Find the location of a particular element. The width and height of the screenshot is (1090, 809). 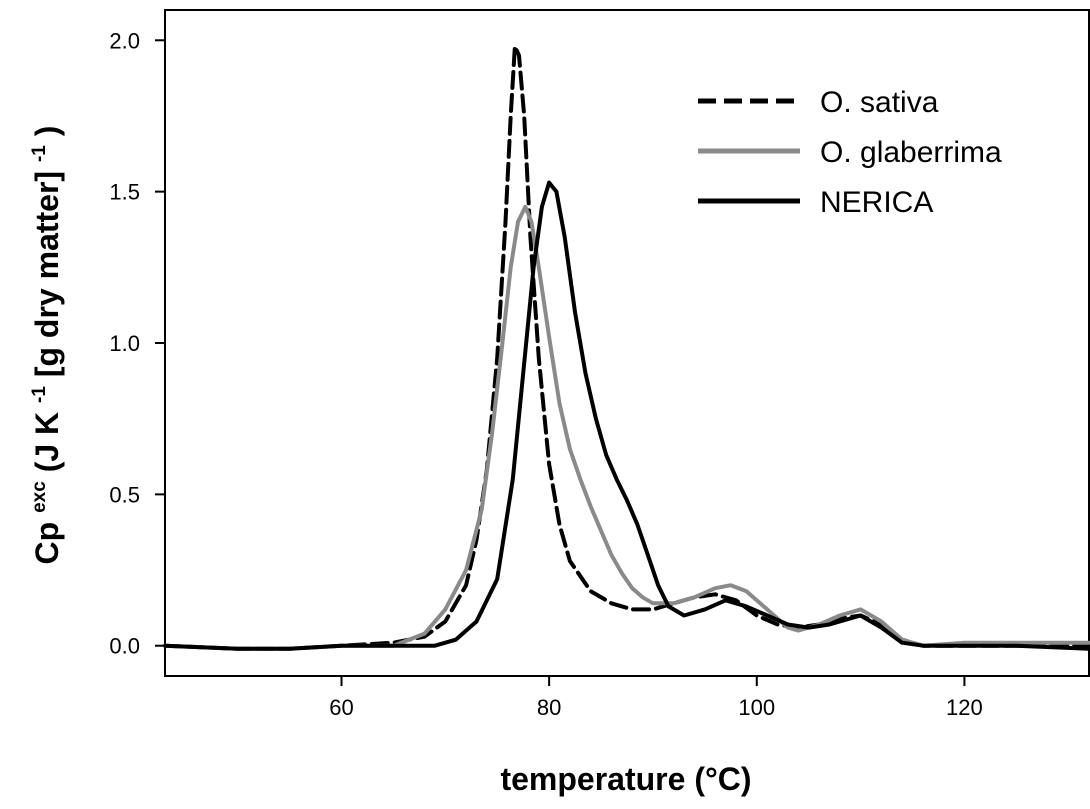

y-title-sup-2: -1 is located at coordinates (39, 153).